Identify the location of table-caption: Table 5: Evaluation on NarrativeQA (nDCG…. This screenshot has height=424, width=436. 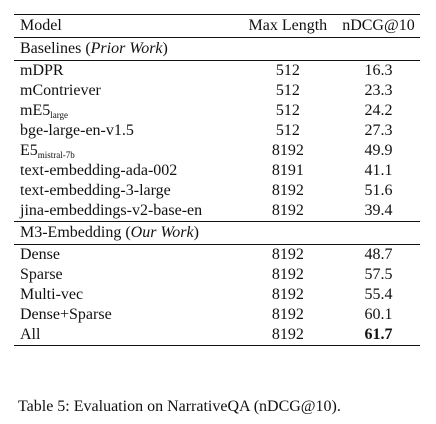
(179, 406).